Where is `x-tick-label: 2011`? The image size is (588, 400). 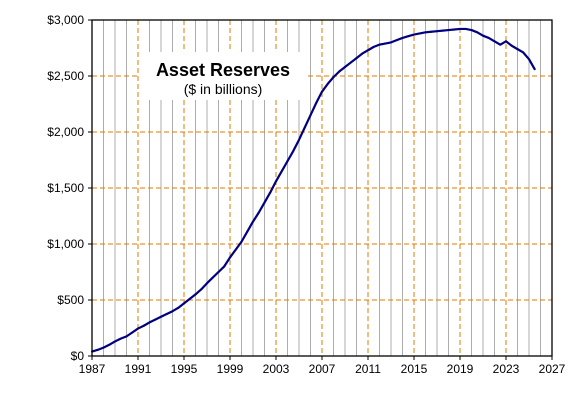
x-tick-label: 2011 is located at coordinates (368, 369).